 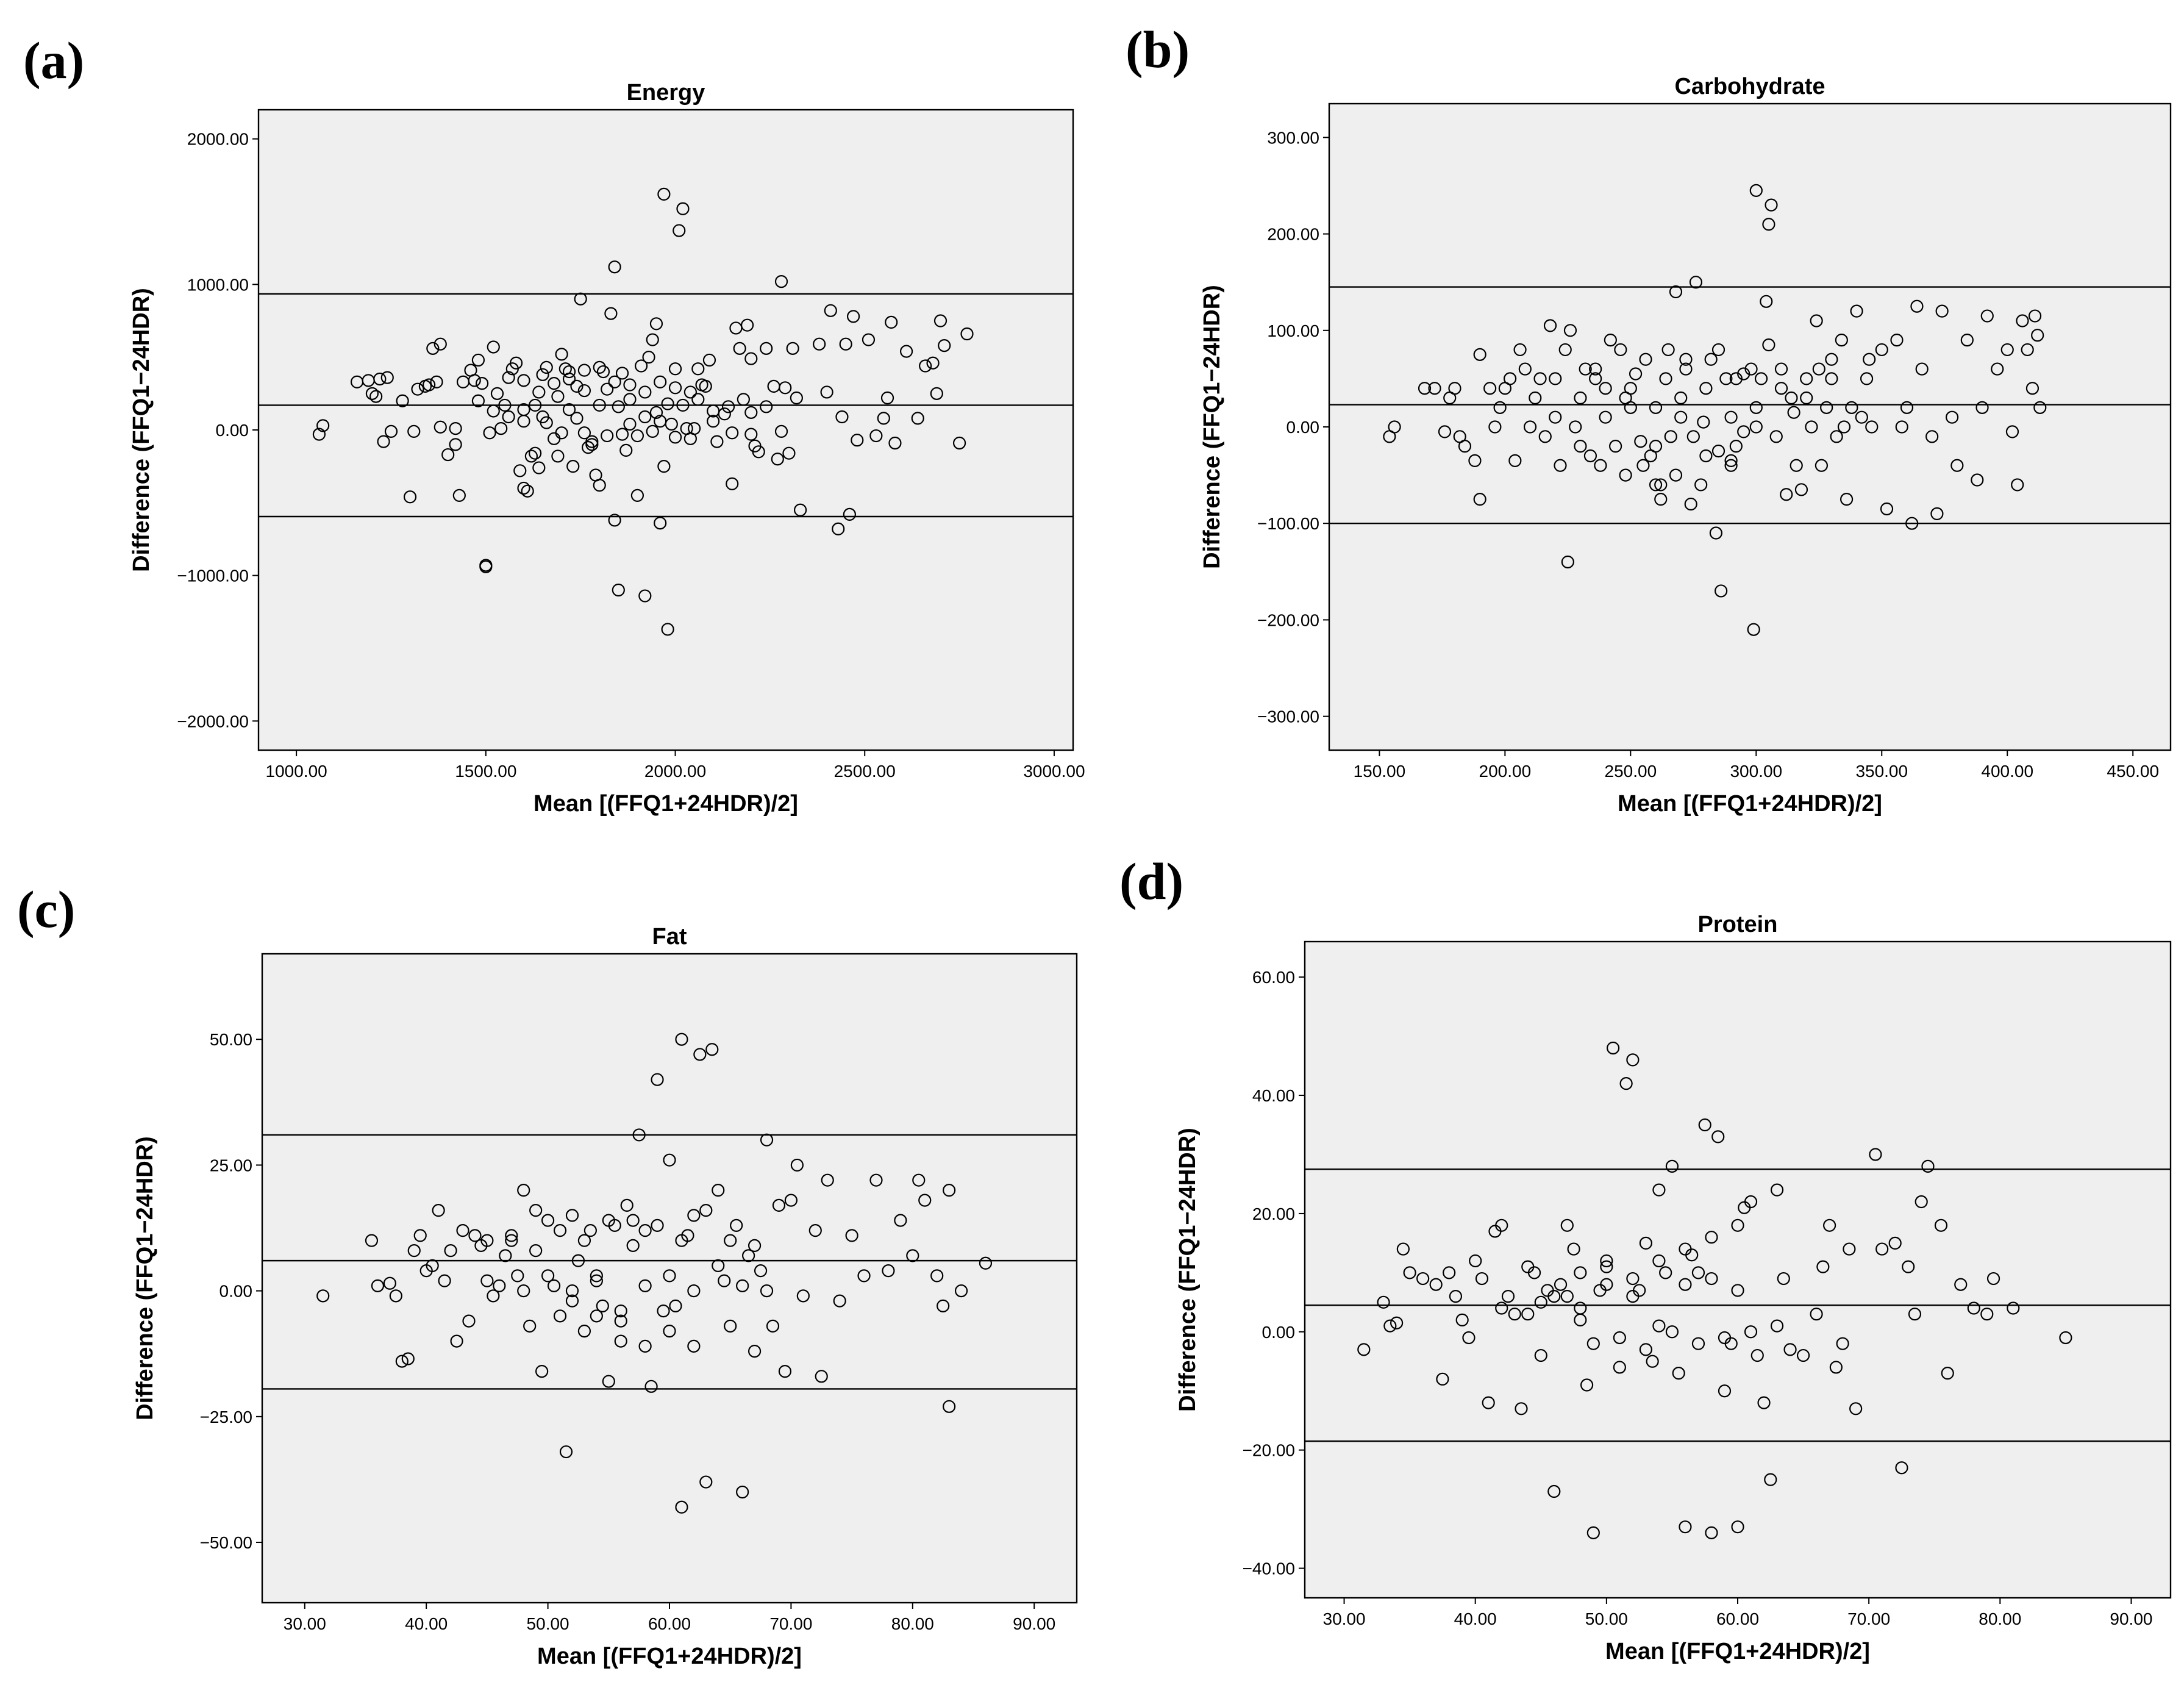 I want to click on y-tick-label: 0.00, so click(x=1279, y=1332).